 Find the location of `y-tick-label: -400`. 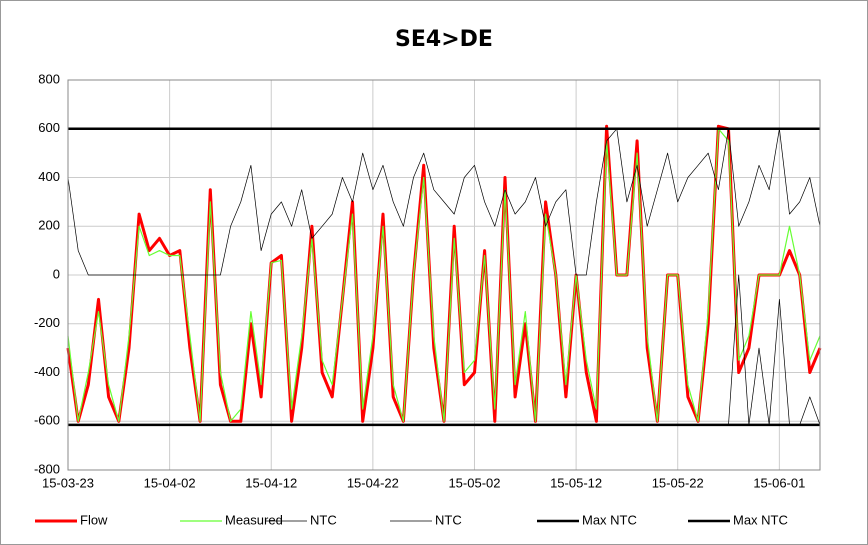

y-tick-label: -400 is located at coordinates (47, 371).